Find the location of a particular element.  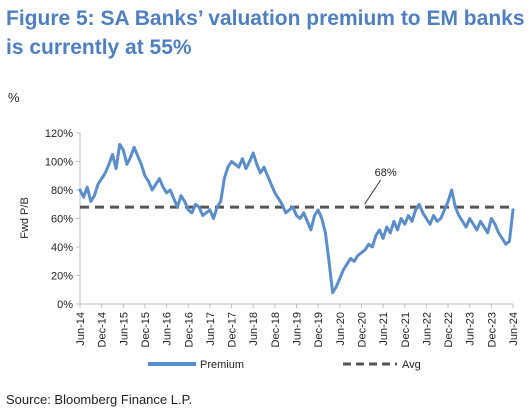

y-tick-label: 60% is located at coordinates (62, 220).